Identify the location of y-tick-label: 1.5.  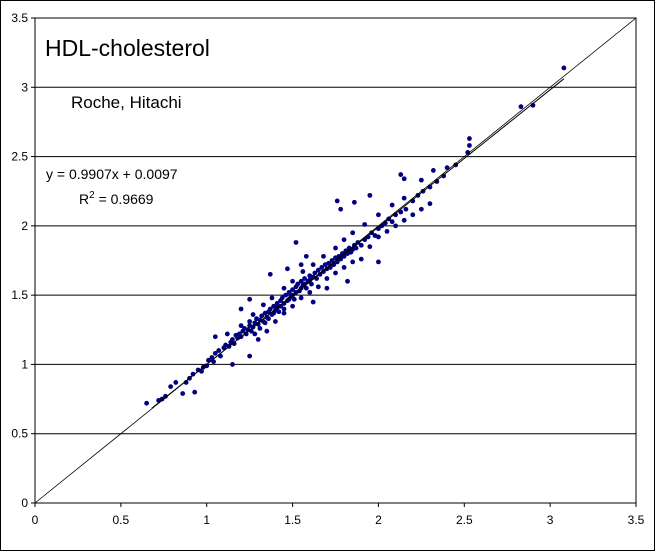
(19, 295).